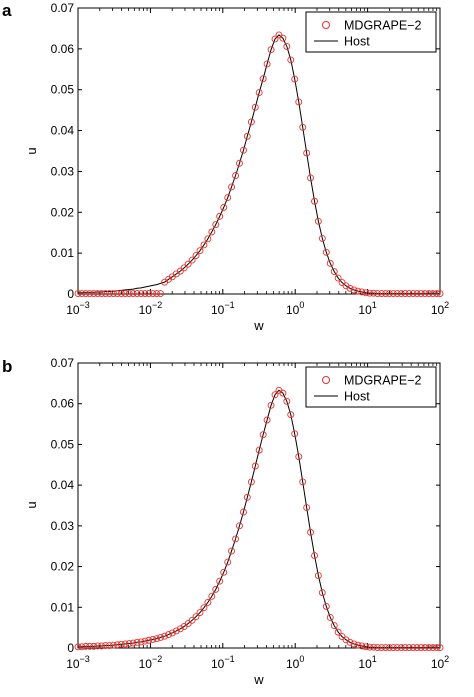  What do you see at coordinates (374, 659) in the screenshot?
I see `x-tick-label-exponent: 1` at bounding box center [374, 659].